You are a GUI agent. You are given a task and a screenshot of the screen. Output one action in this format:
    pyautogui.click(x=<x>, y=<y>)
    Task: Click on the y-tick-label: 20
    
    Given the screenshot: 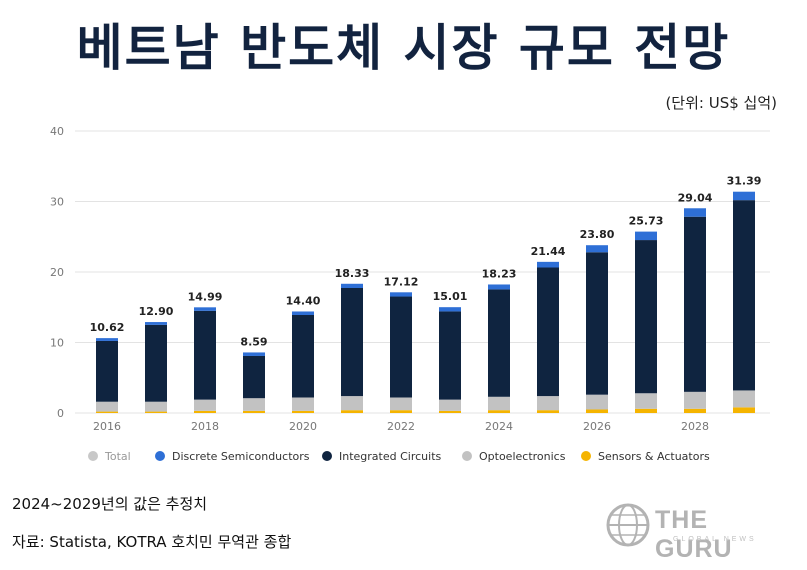 What is the action you would take?
    pyautogui.click(x=57, y=272)
    